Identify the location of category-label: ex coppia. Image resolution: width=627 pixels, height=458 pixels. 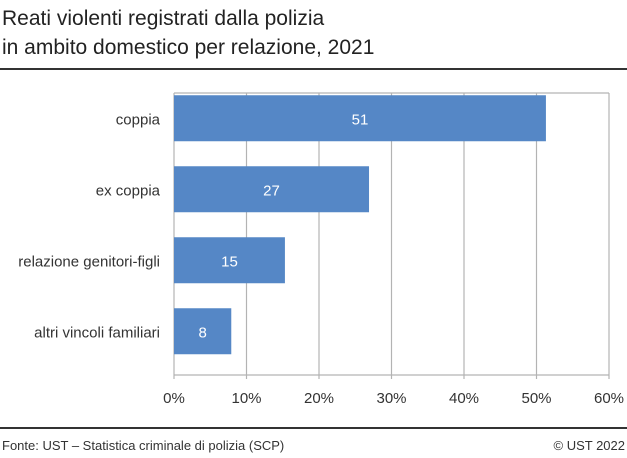
(128, 190).